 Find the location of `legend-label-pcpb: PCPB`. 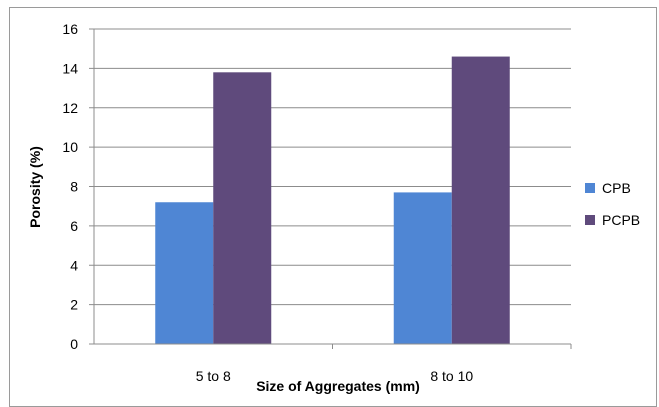

legend-label-pcpb: PCPB is located at coordinates (621, 220).